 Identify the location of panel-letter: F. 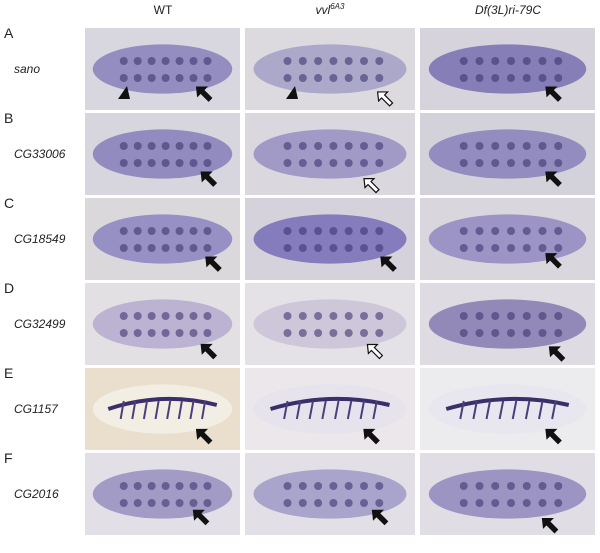
(8, 458).